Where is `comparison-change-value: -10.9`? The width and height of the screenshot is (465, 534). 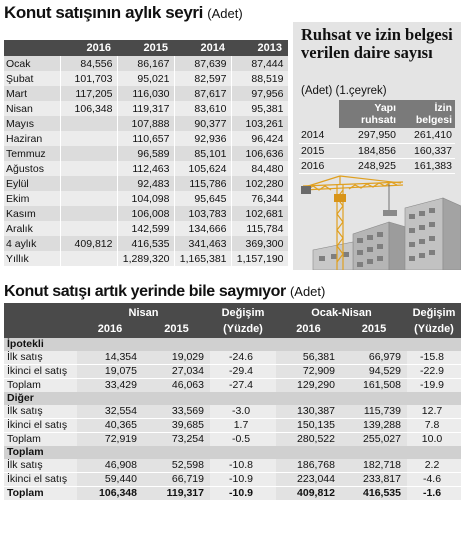 comparison-change-value: -10.9 is located at coordinates (243, 479).